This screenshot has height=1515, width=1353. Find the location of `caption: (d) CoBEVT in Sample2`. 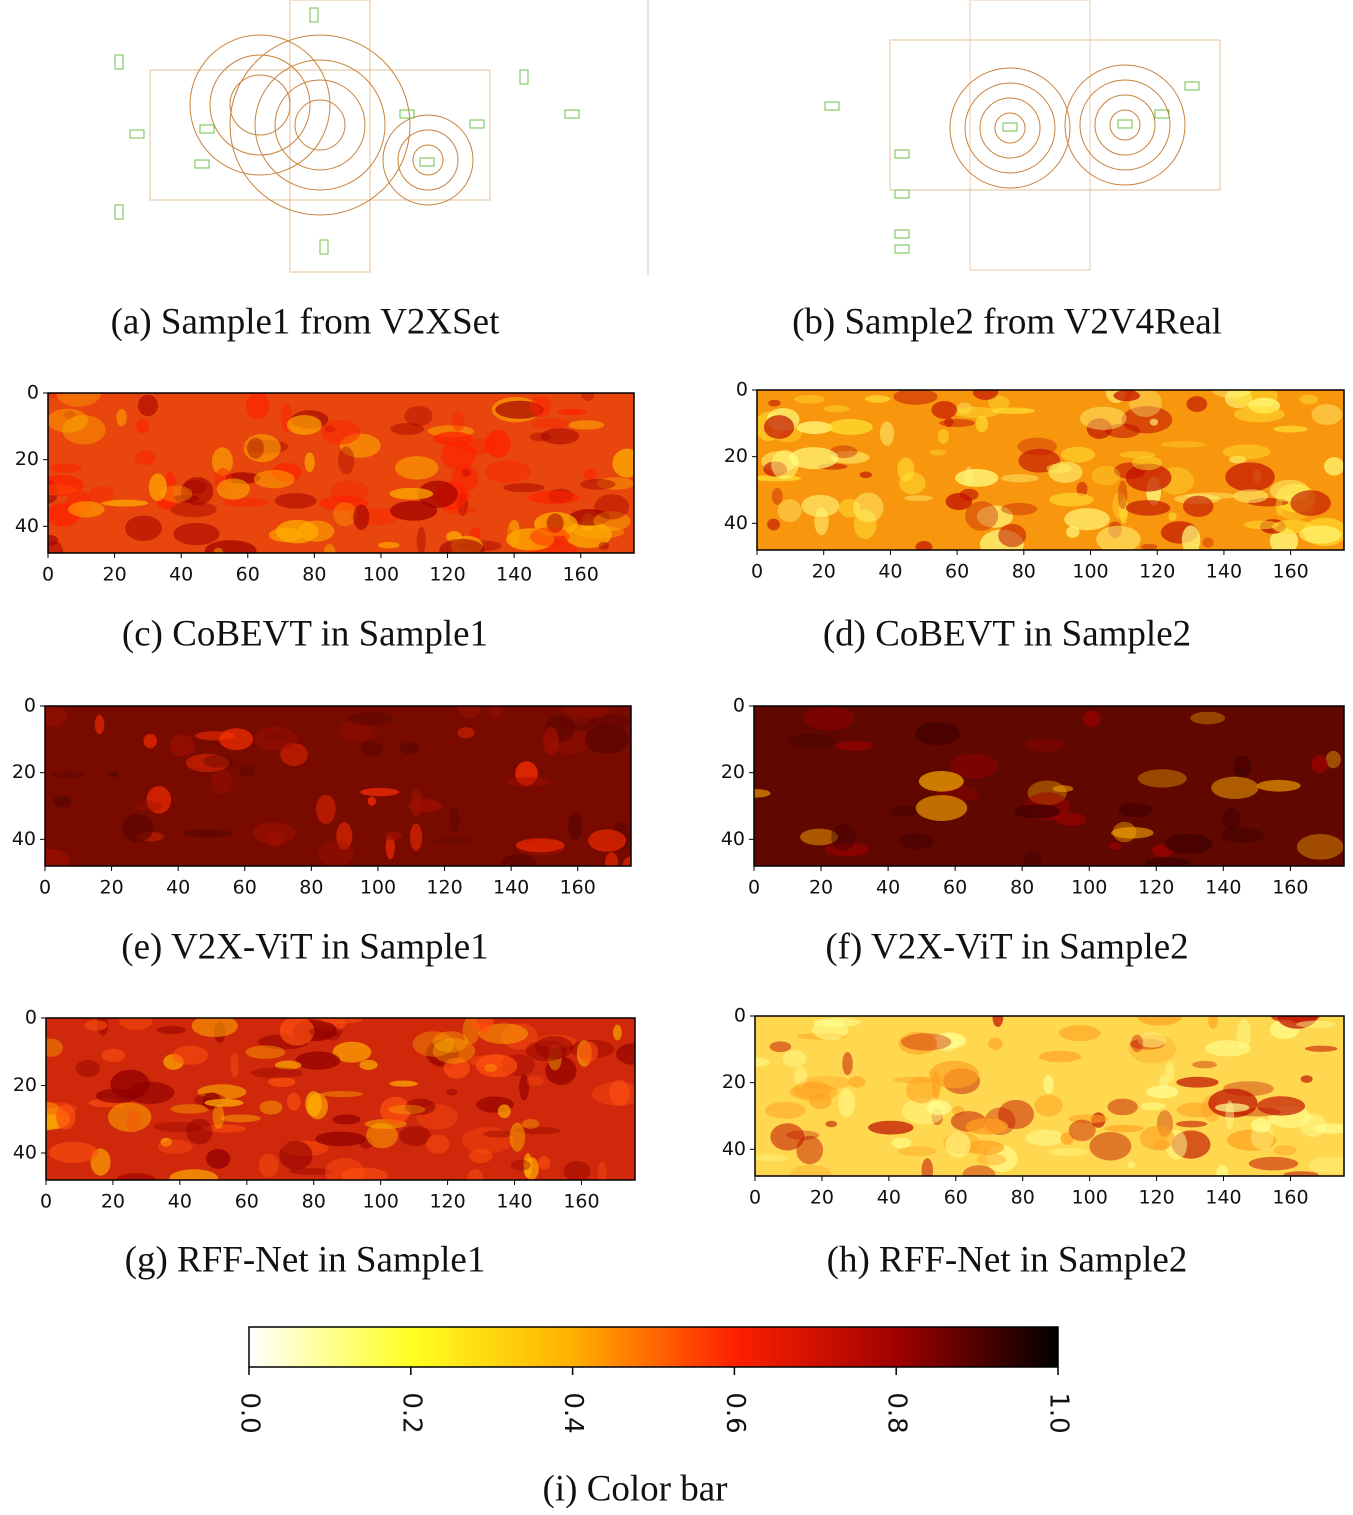

caption: (d) CoBEVT in Sample2 is located at coordinates (1007, 633).